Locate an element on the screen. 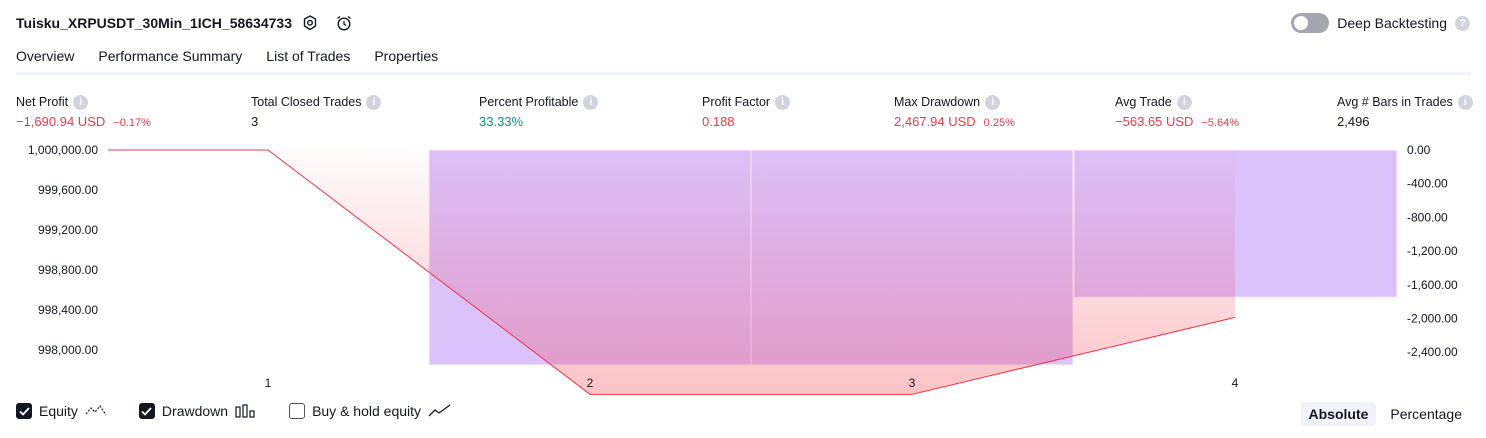  right-axis-tick-label: -2,000.00 is located at coordinates (1432, 319).